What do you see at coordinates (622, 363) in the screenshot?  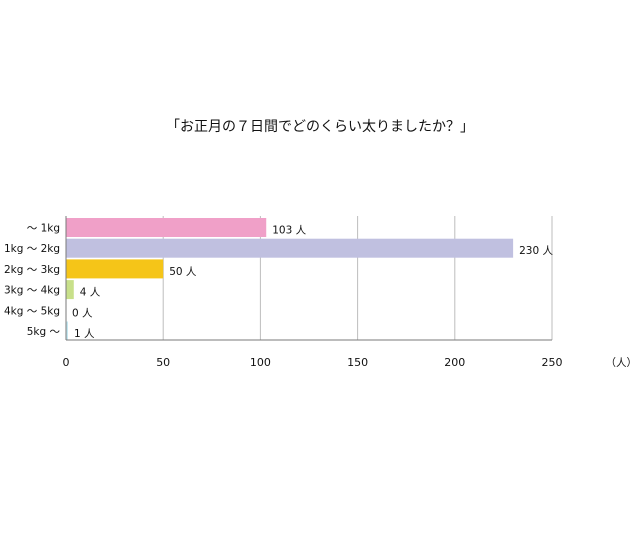 I see `x-unit-label: （人）` at bounding box center [622, 363].